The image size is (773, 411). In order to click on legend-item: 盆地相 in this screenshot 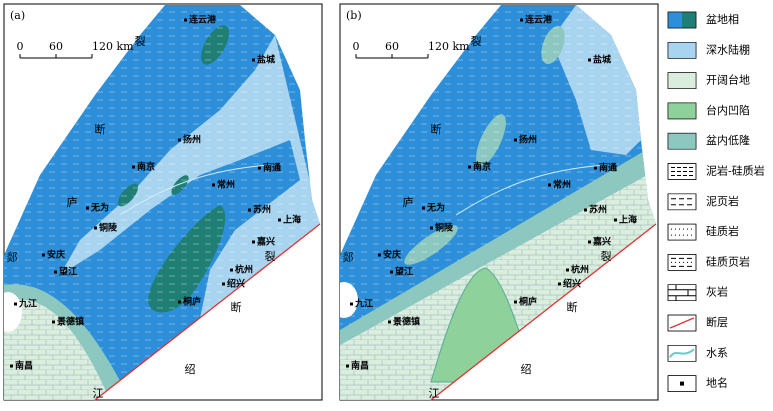, I will do `click(703, 20)`.